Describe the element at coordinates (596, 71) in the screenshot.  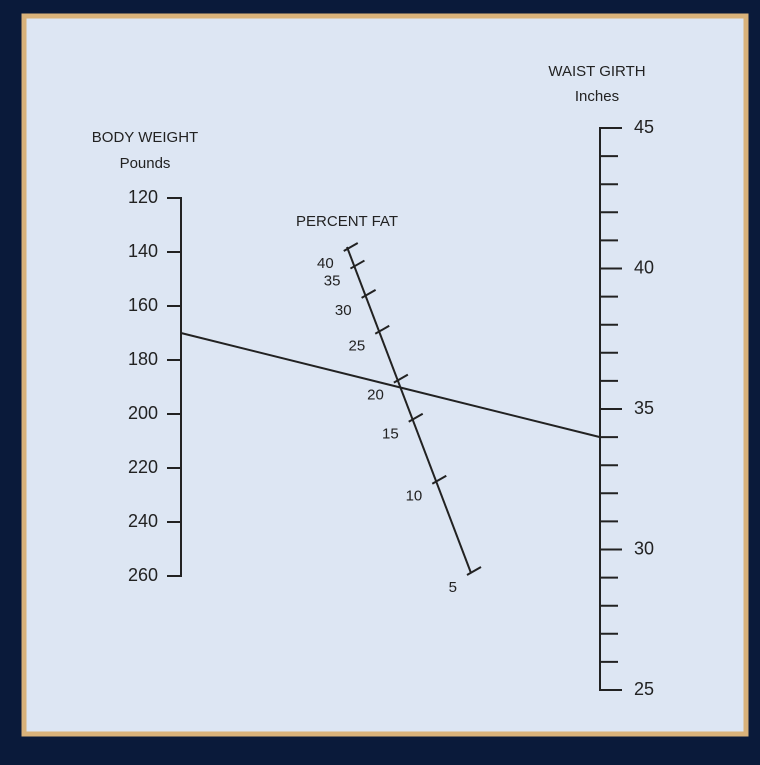
I see `waist-girth-title: WAIST GIRTH` at that location.